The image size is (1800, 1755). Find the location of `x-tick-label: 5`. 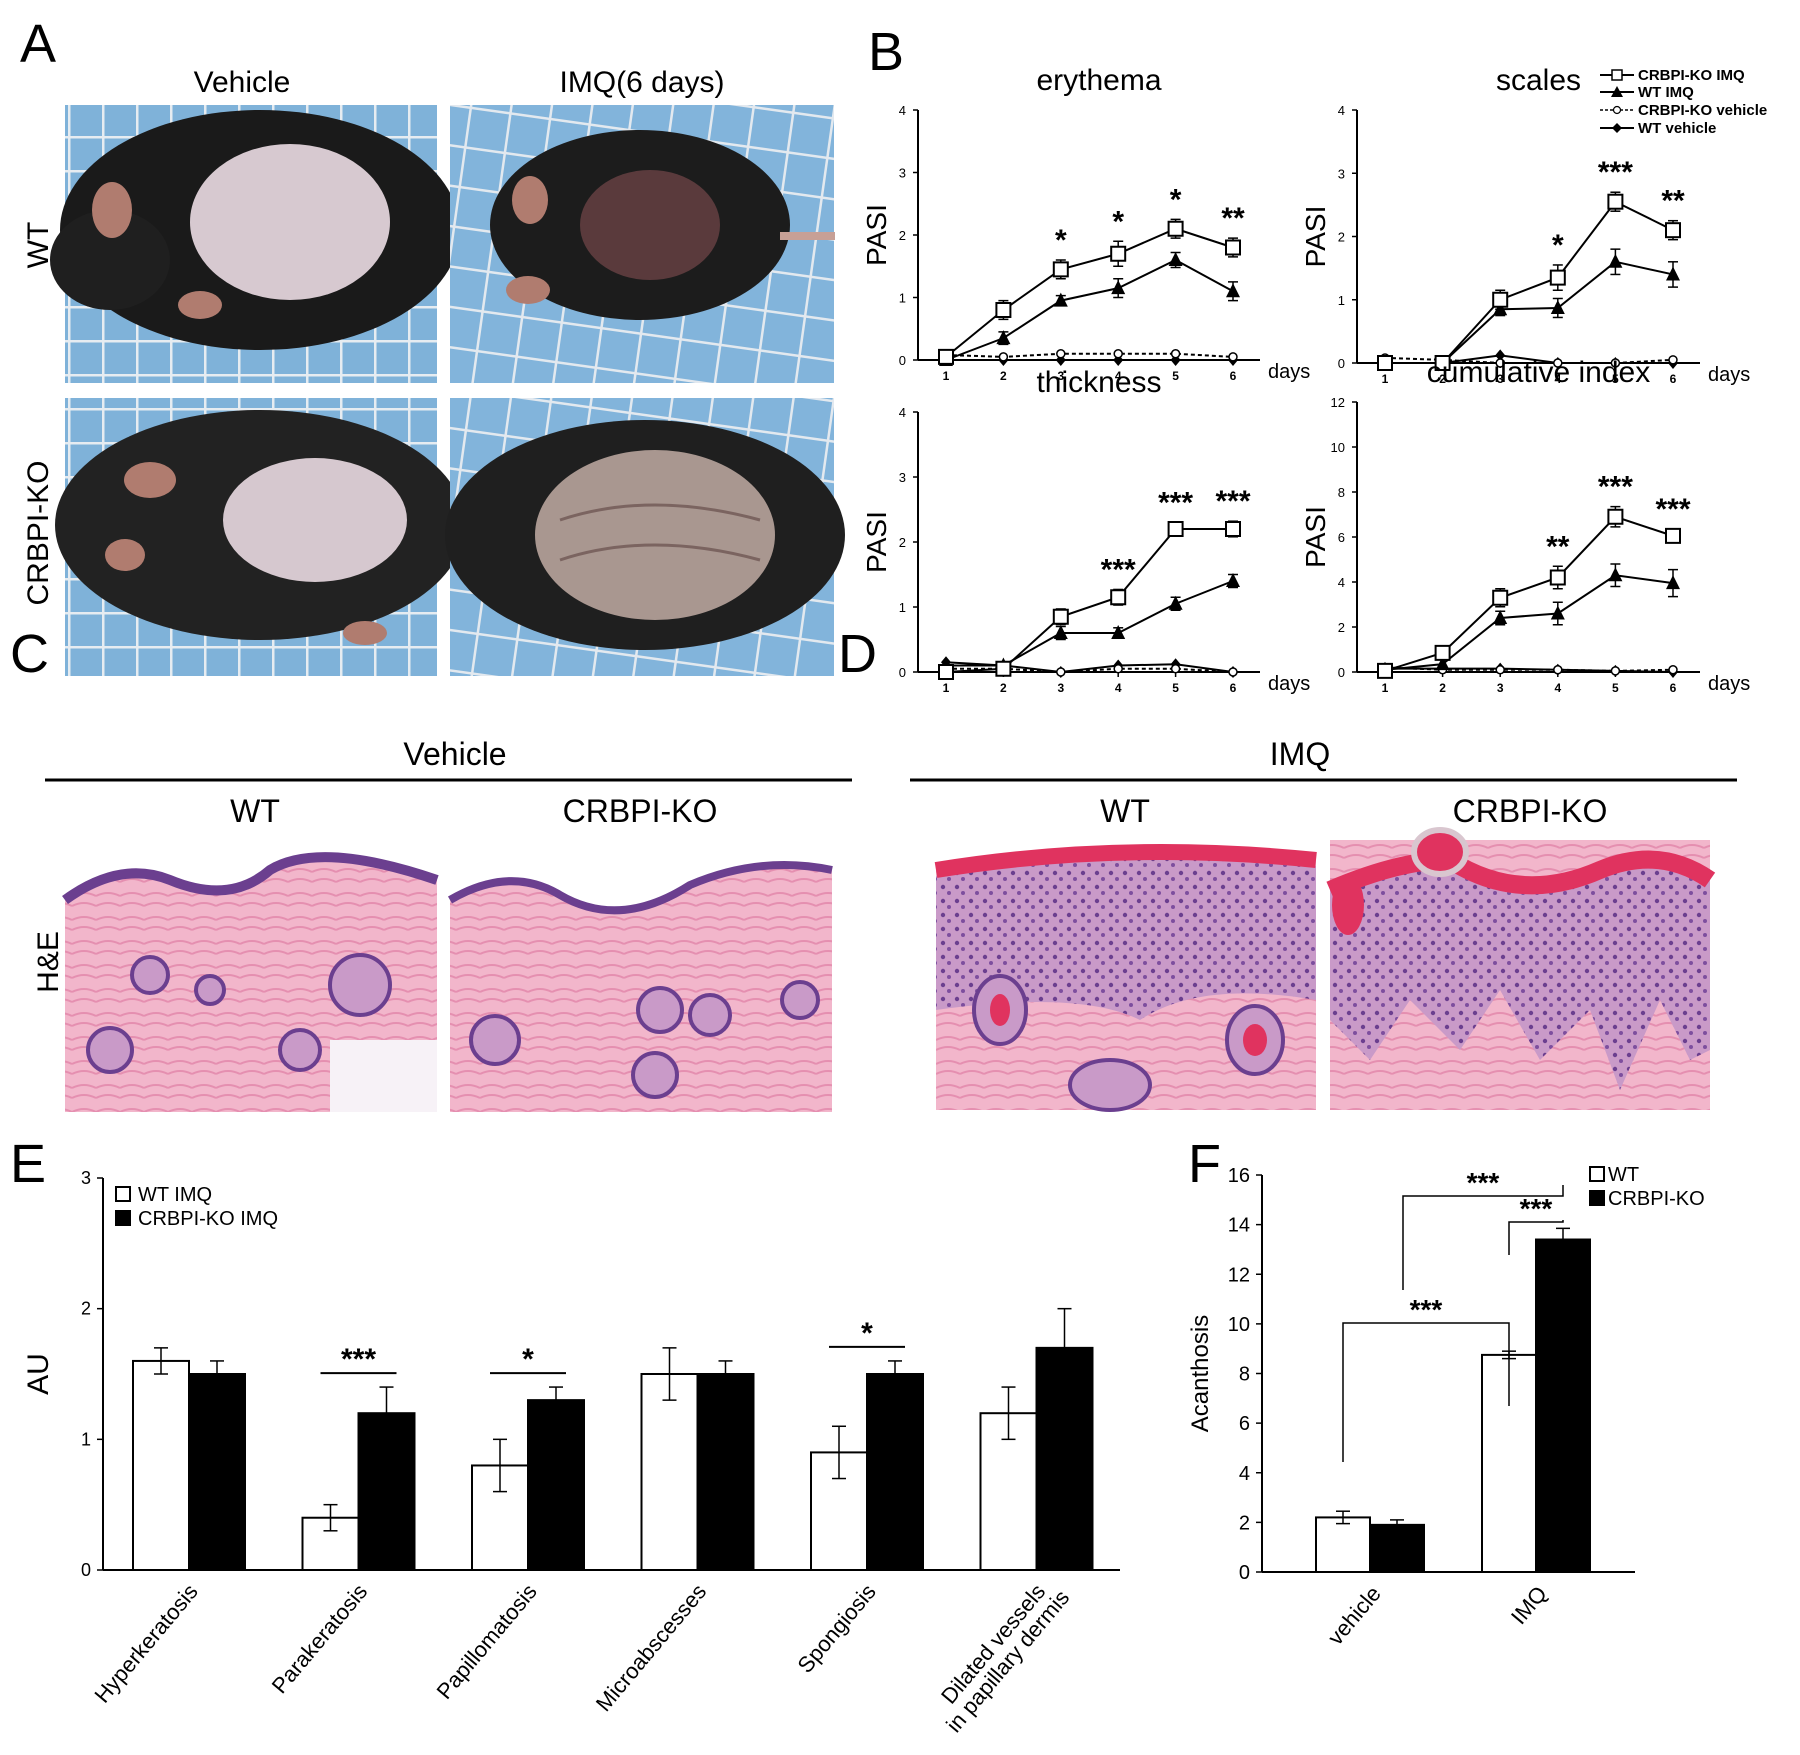

x-tick-label: 5 is located at coordinates (1615, 688).